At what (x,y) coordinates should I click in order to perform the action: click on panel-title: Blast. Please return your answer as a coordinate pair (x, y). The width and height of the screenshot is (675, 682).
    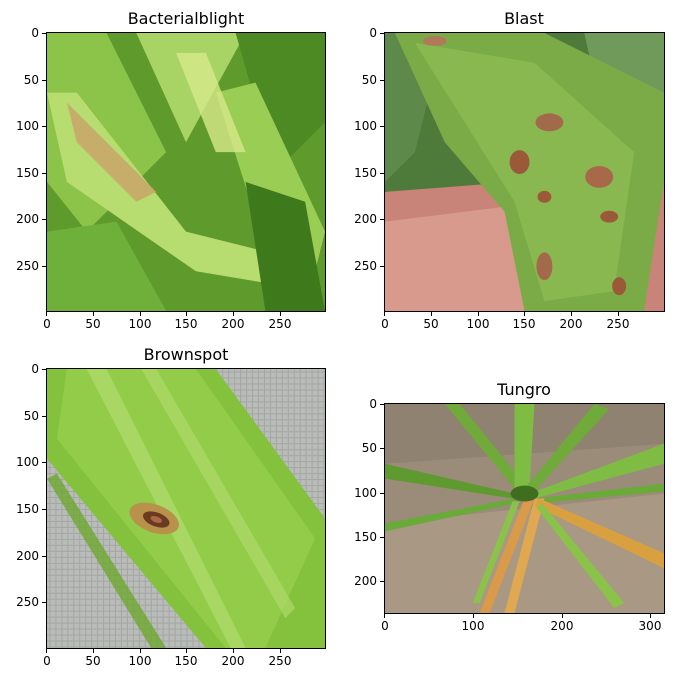
    Looking at the image, I should click on (524, 18).